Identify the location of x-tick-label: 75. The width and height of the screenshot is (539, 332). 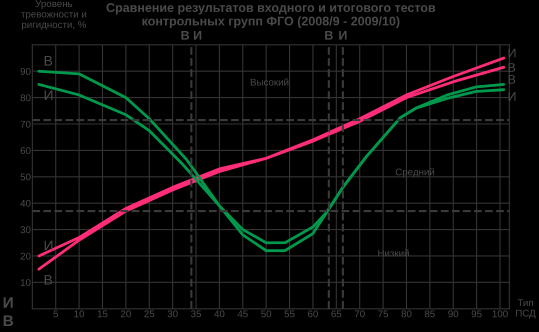
(383, 314).